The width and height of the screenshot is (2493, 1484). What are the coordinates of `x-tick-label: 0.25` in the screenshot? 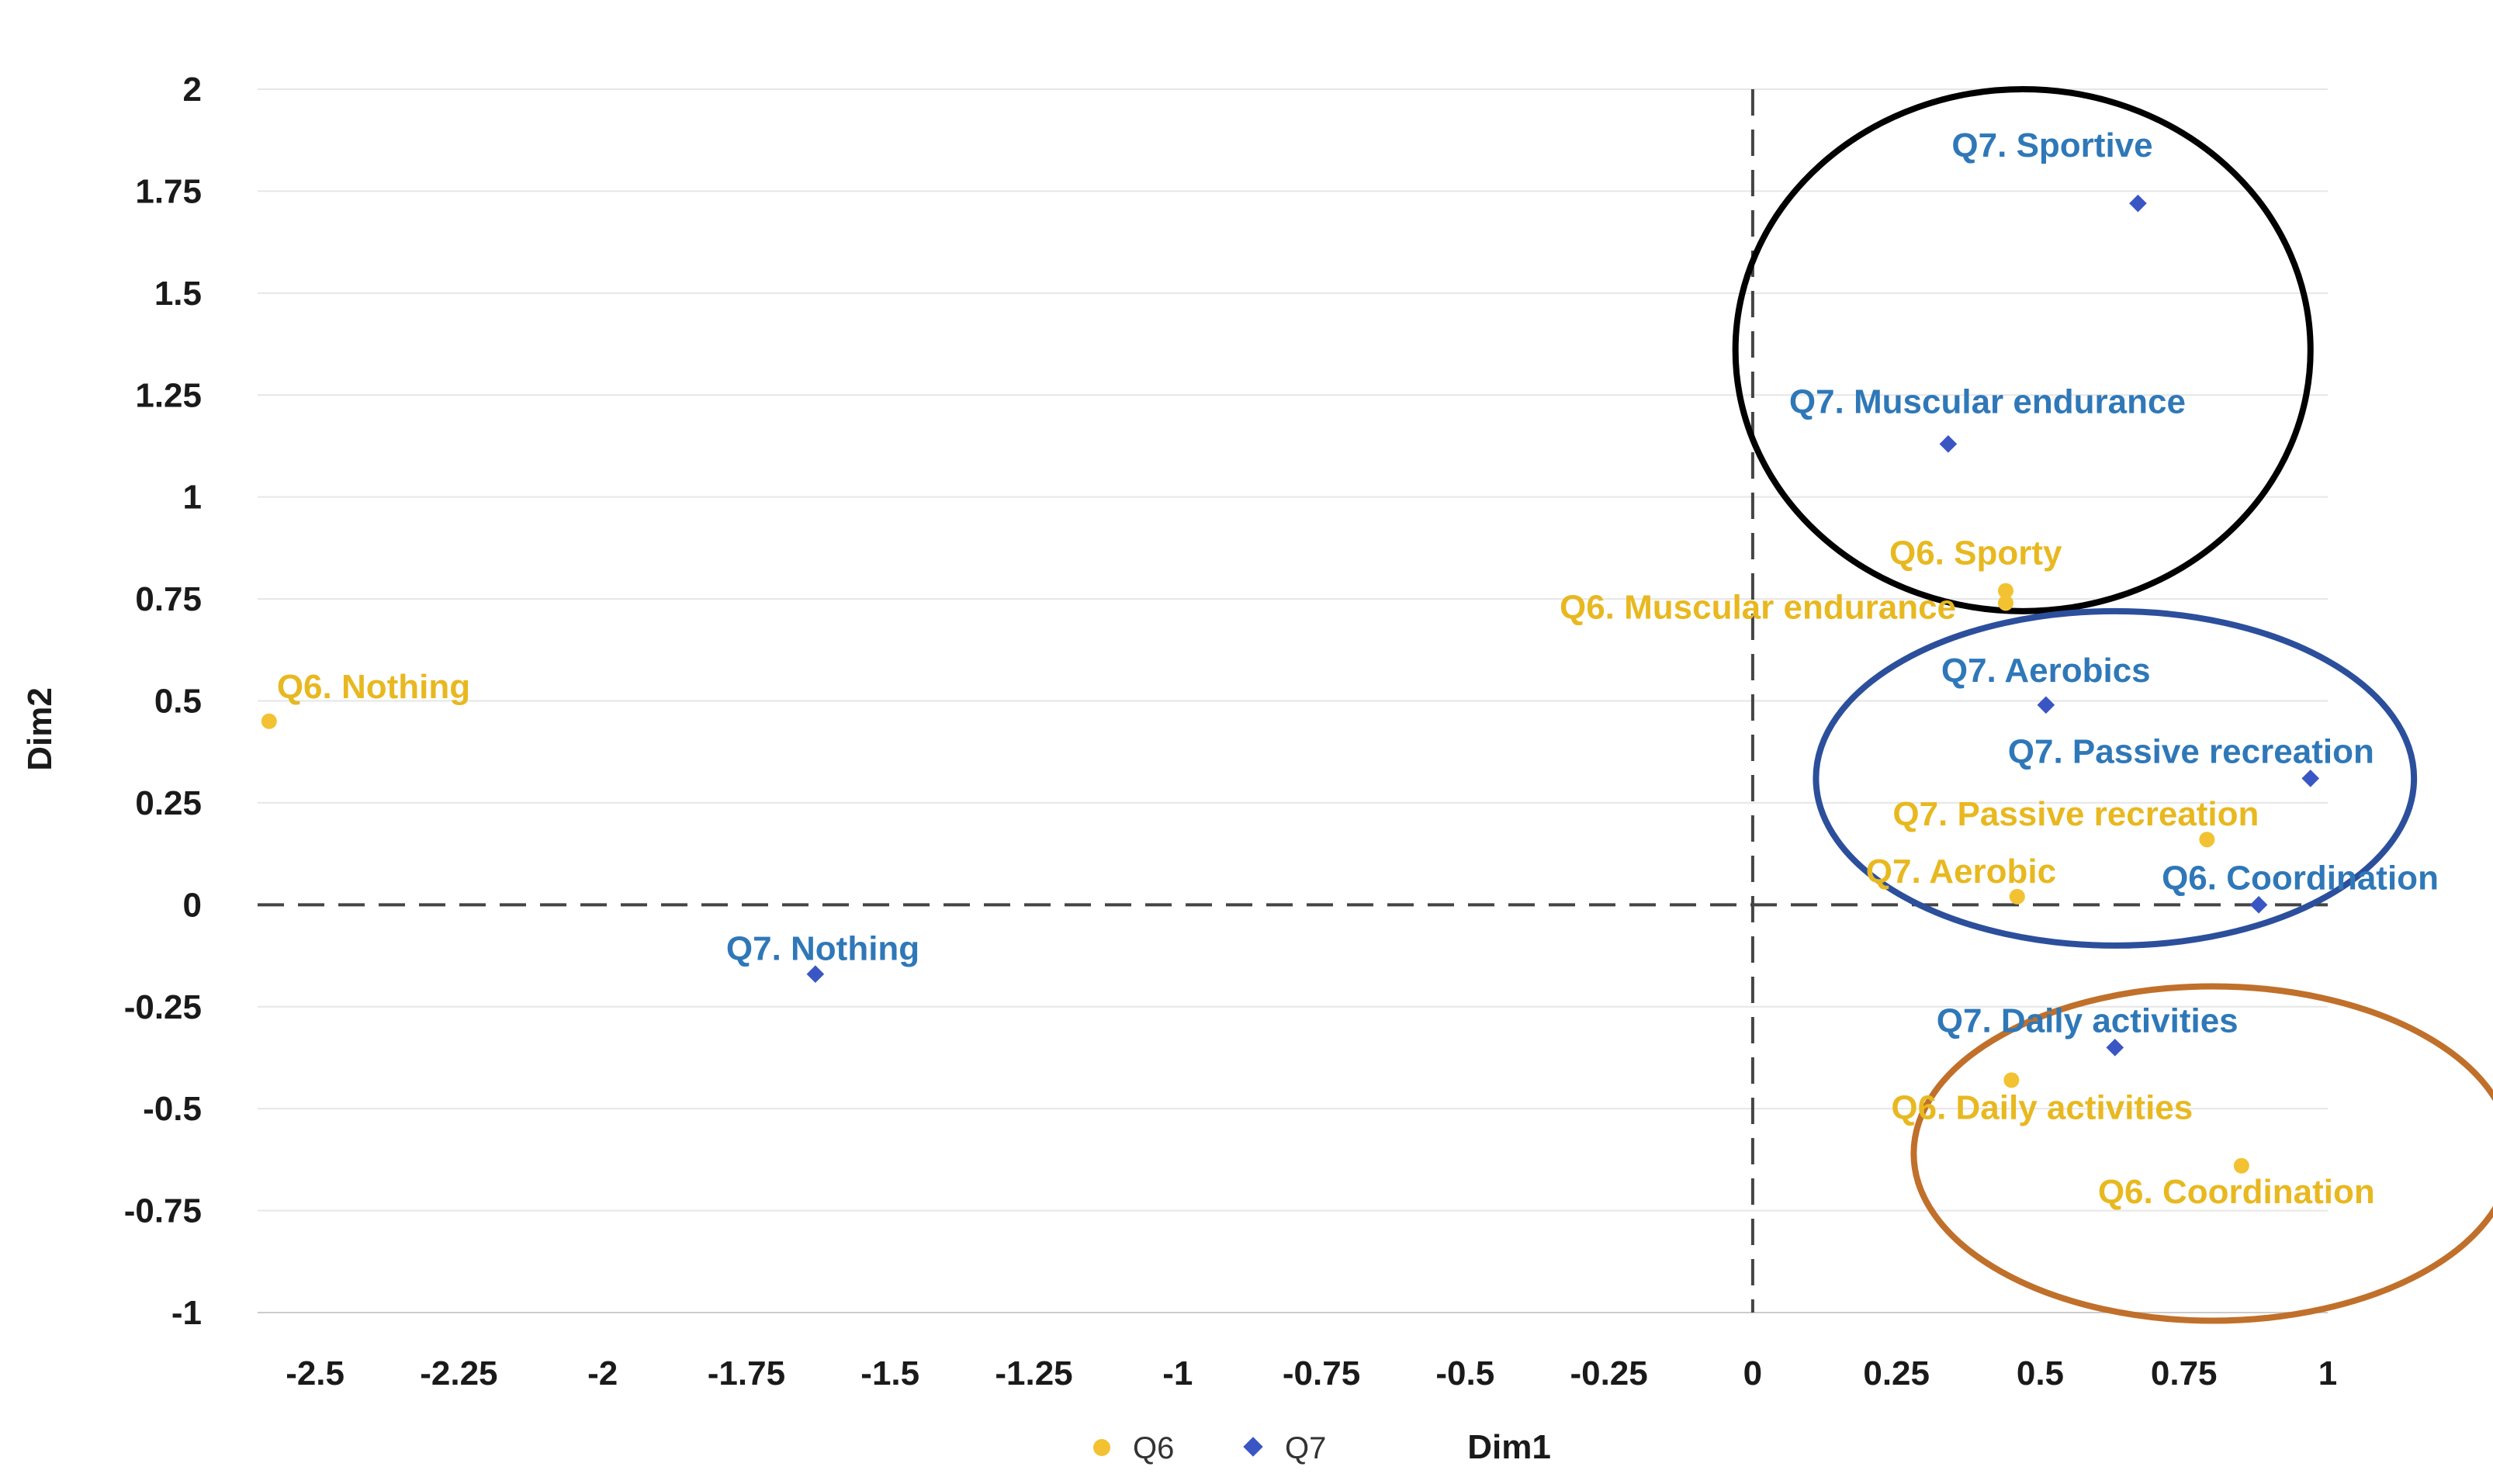 It's located at (1897, 1373).